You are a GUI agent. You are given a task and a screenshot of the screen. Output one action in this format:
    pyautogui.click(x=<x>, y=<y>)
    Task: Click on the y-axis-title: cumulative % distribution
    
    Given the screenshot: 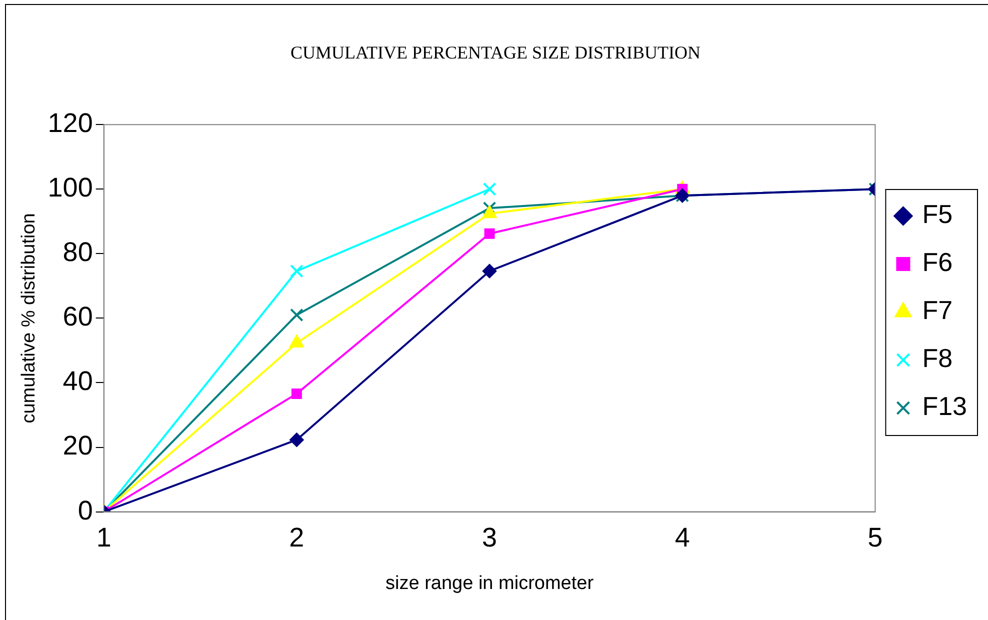 What is the action you would take?
    pyautogui.click(x=29, y=318)
    